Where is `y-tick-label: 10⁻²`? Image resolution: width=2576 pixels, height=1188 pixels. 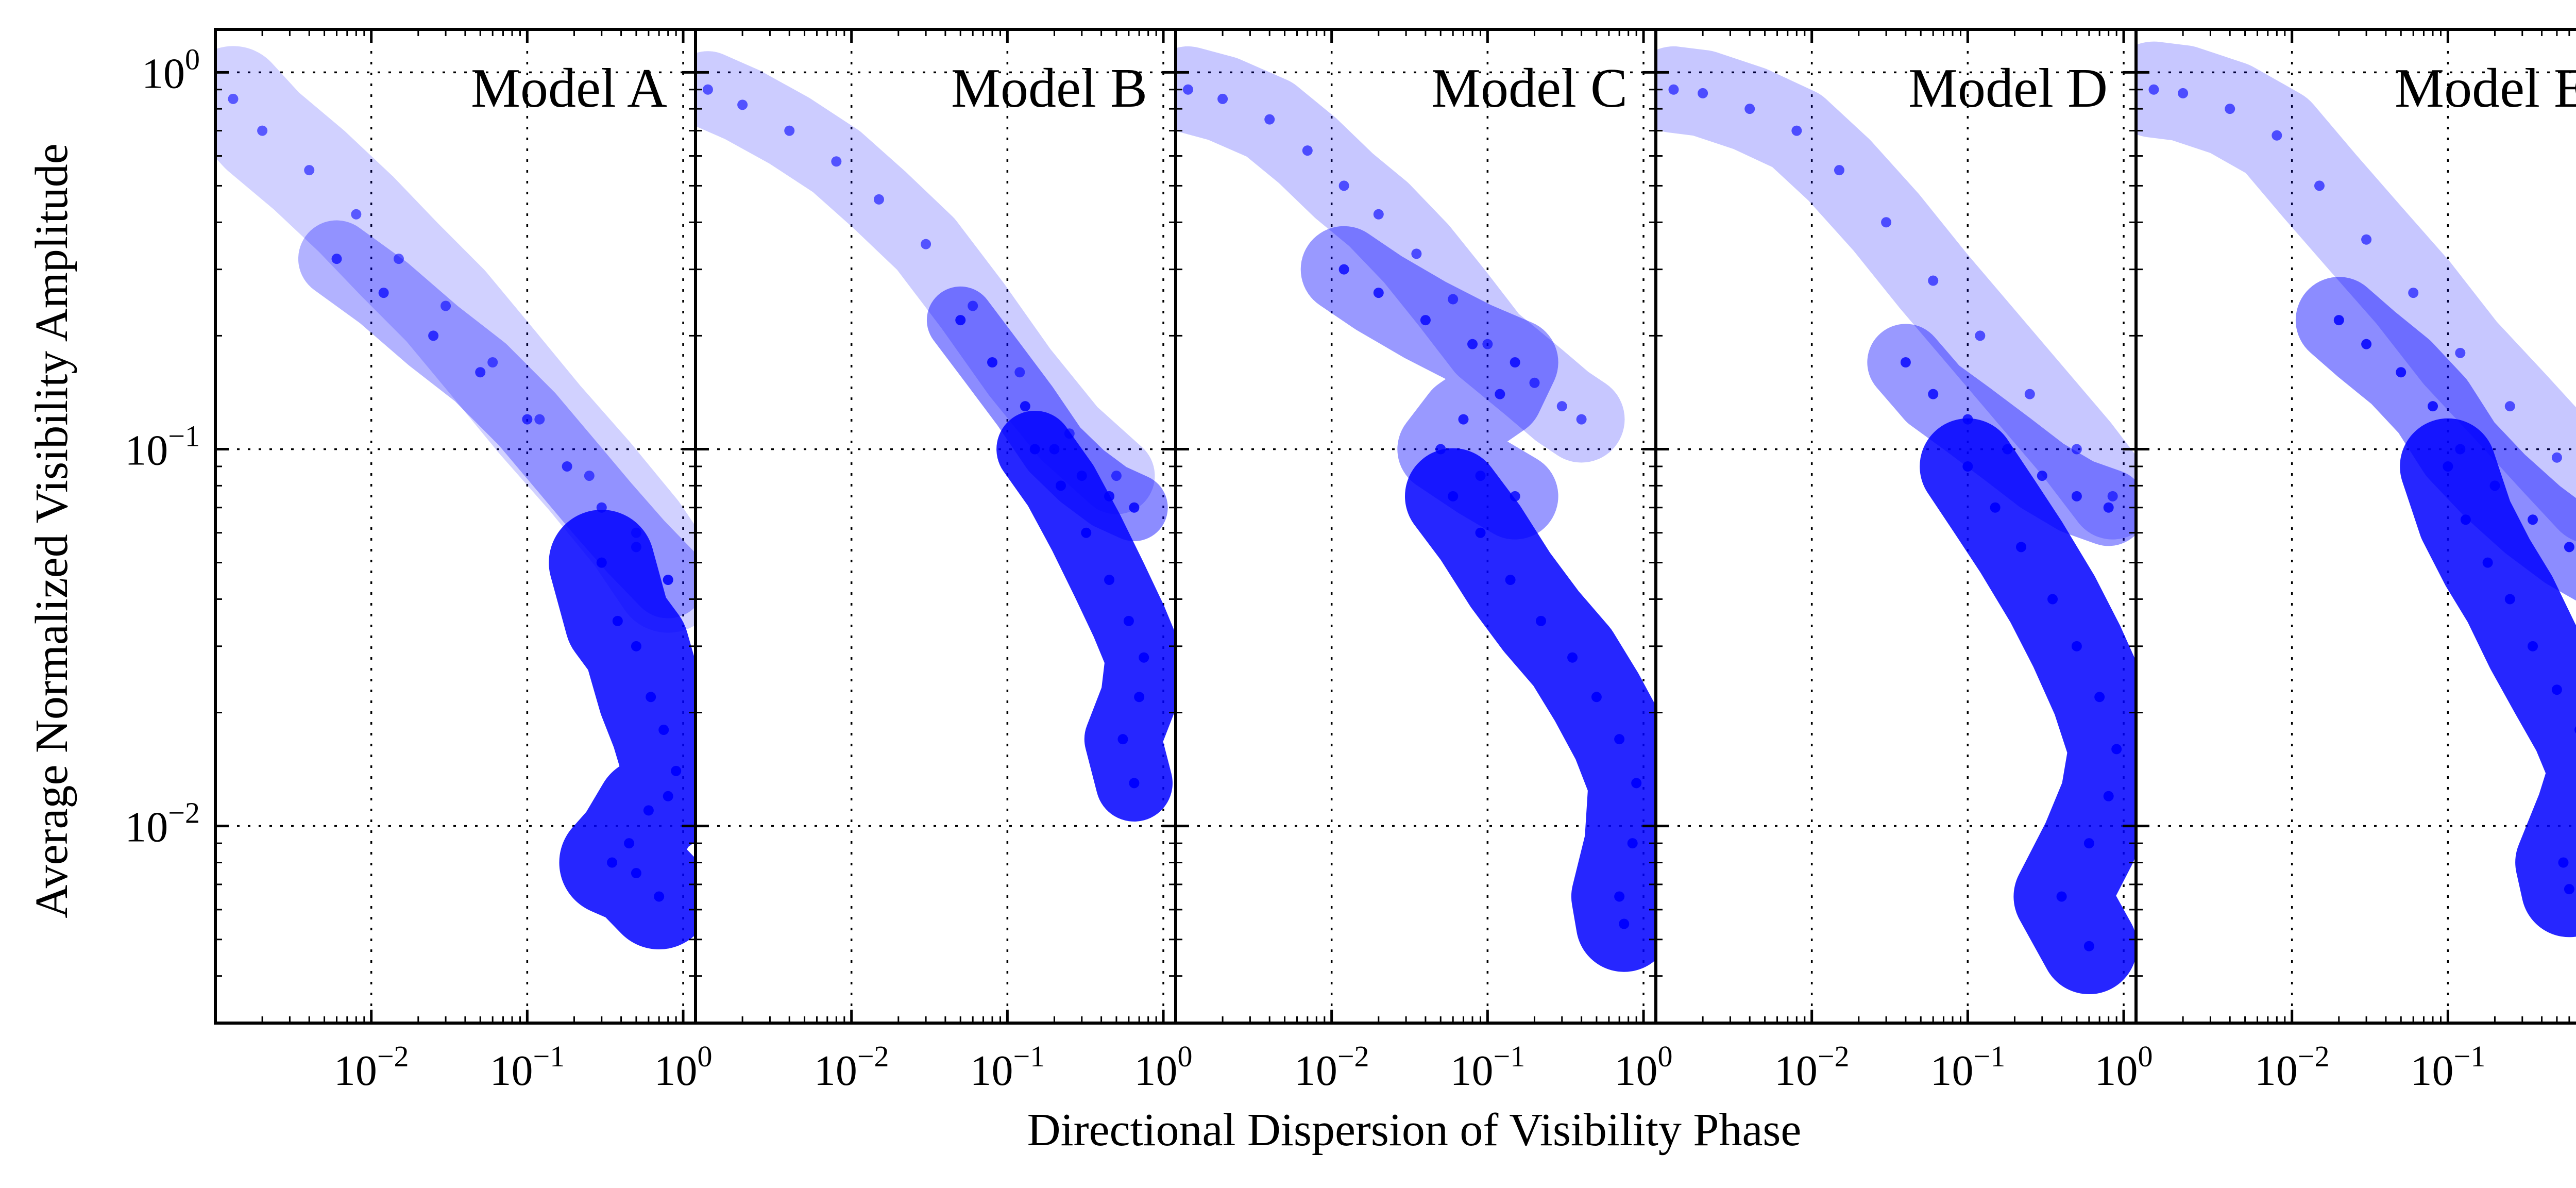
y-tick-label: 10⁻² is located at coordinates (162, 824).